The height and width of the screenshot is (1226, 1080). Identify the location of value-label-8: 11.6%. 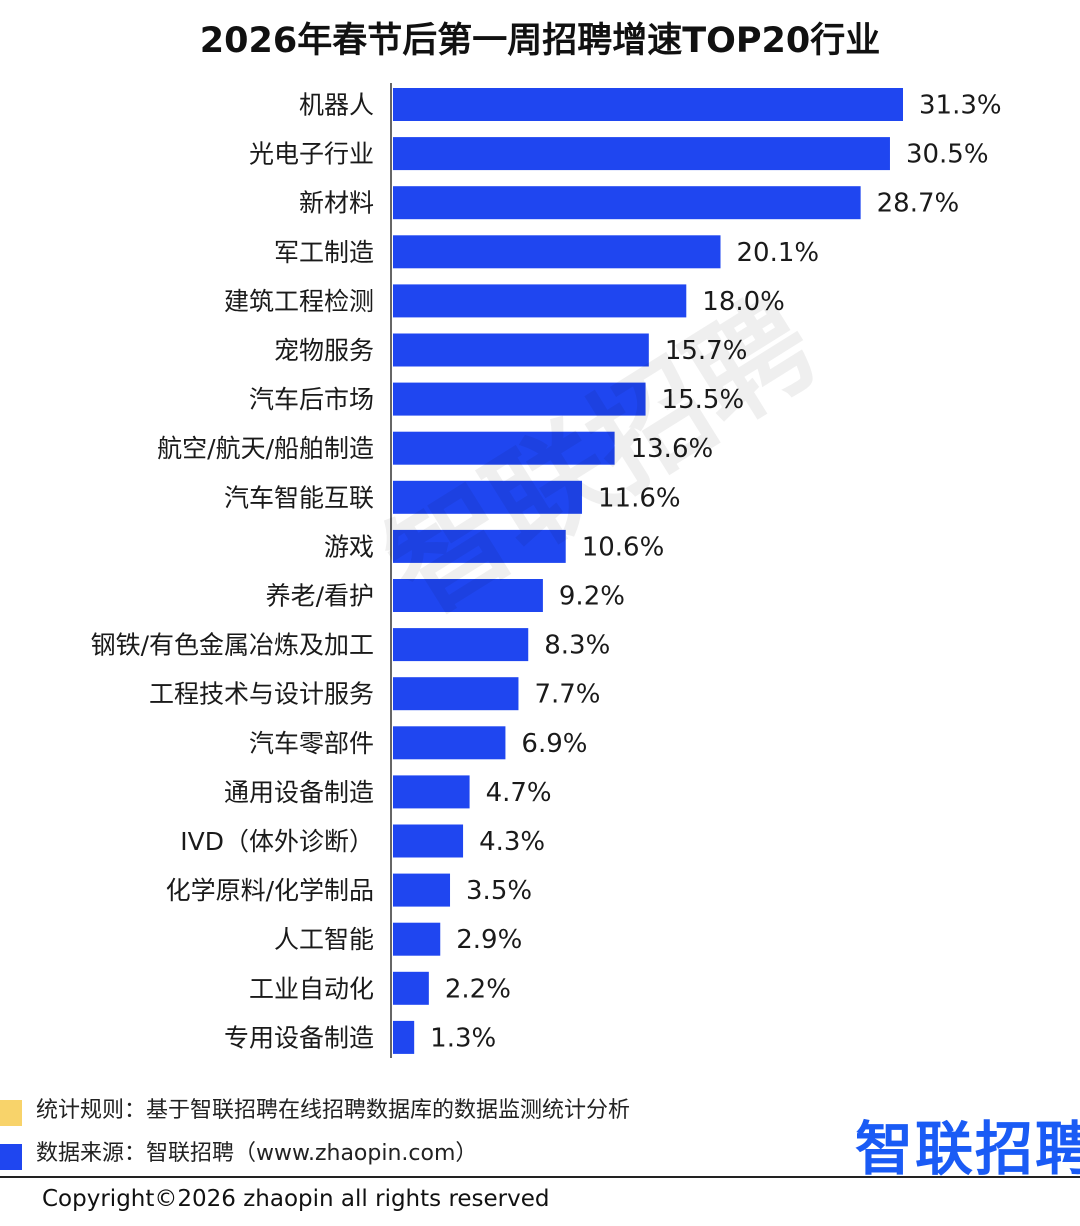
(639, 498).